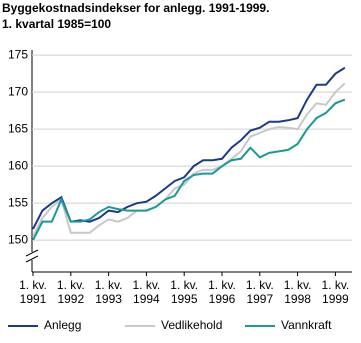 Image resolution: width=361 pixels, height=343 pixels. Describe the element at coordinates (62, 325) in the screenshot. I see `legend-label: Anlegg` at that location.